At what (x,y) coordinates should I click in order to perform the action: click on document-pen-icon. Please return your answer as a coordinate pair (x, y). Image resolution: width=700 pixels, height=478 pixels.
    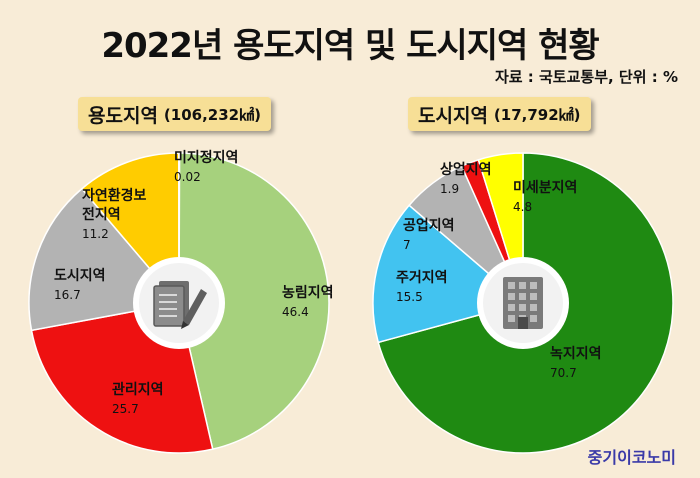
    Looking at the image, I should click on (180, 305).